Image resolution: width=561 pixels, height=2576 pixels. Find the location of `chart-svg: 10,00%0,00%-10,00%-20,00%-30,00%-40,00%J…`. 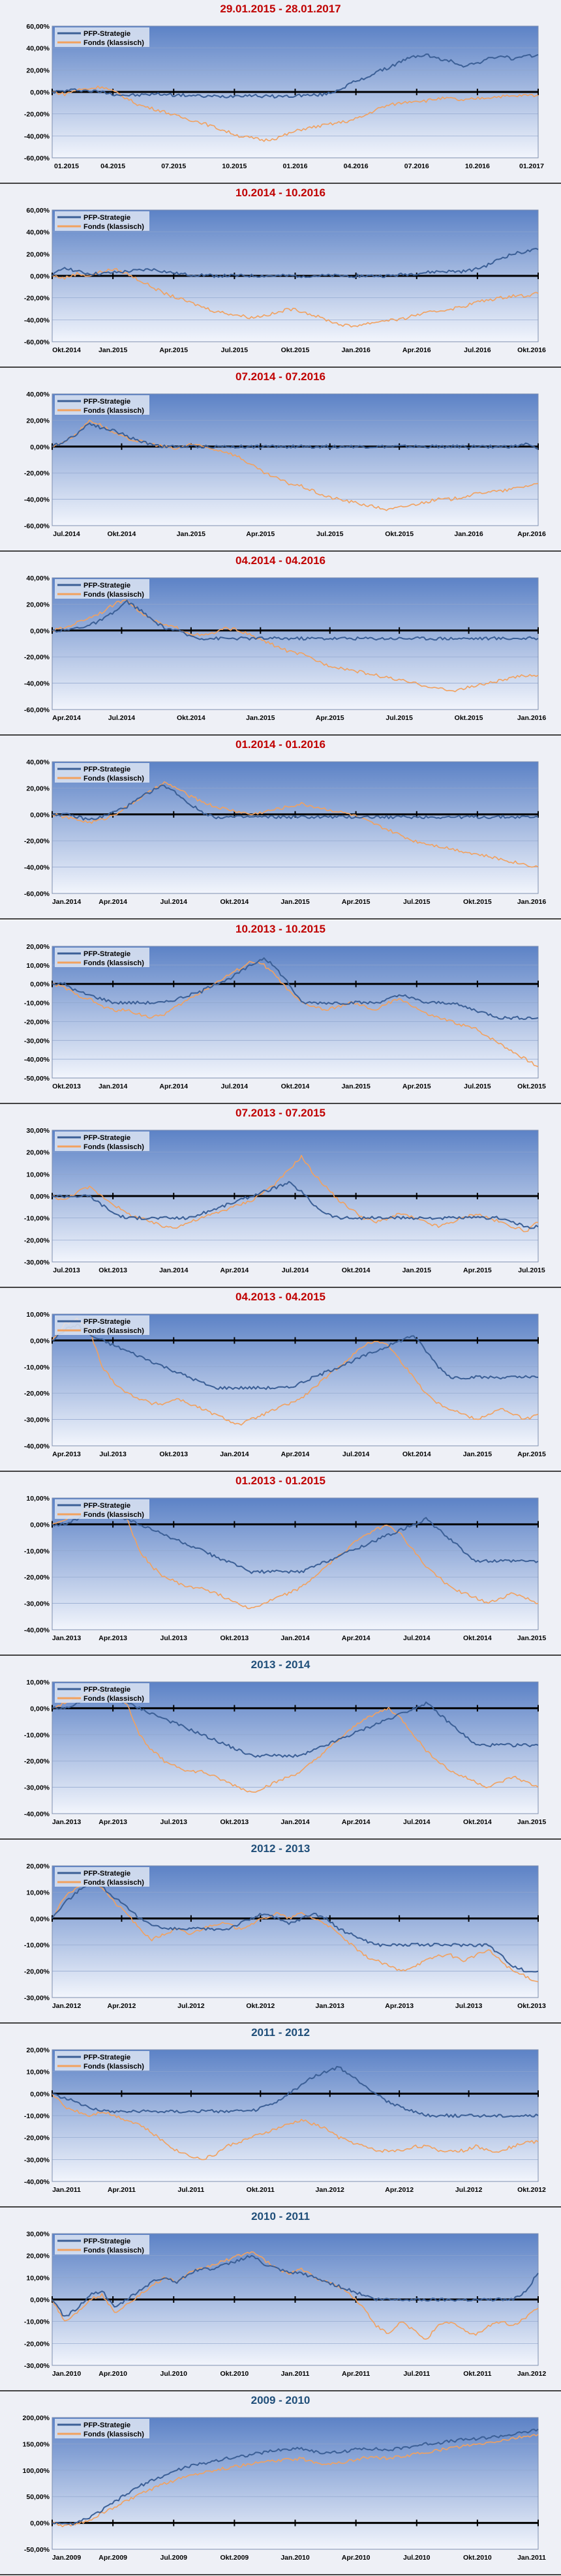

chart-svg: 10,00%0,00%-10,00%-20,00%-30,00%-40,00%J… is located at coordinates (285, 1568).